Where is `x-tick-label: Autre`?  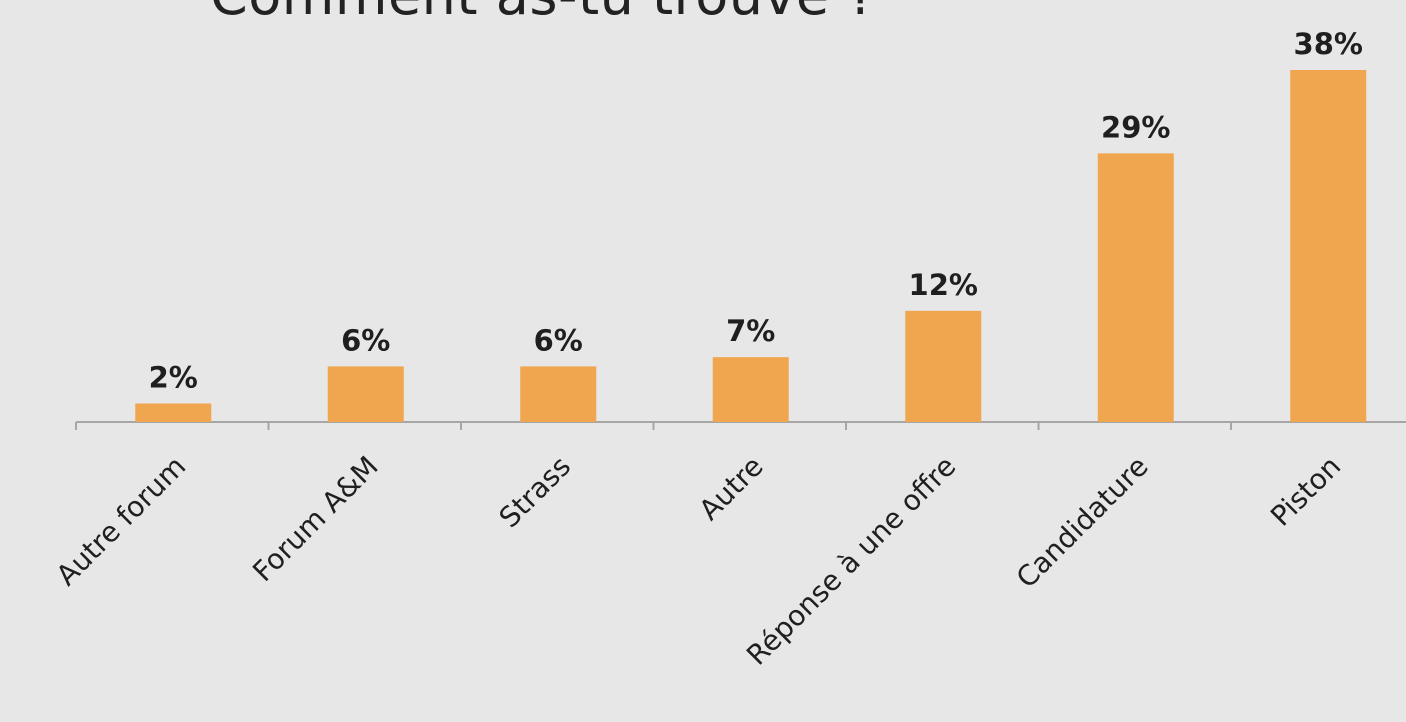
x-tick-label: Autre is located at coordinates (731, 488).